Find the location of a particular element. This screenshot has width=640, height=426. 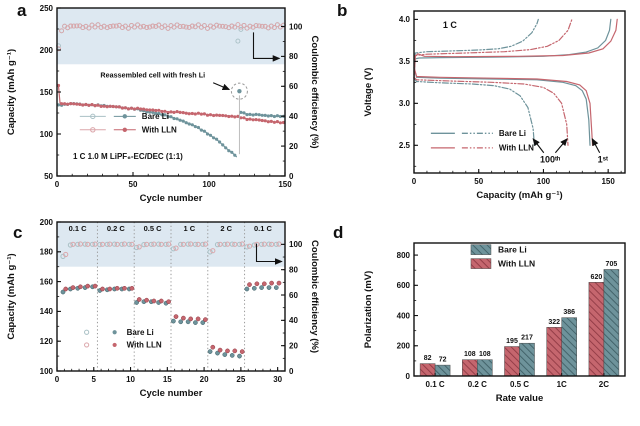

panel-a-label: a is located at coordinates (22, 10).